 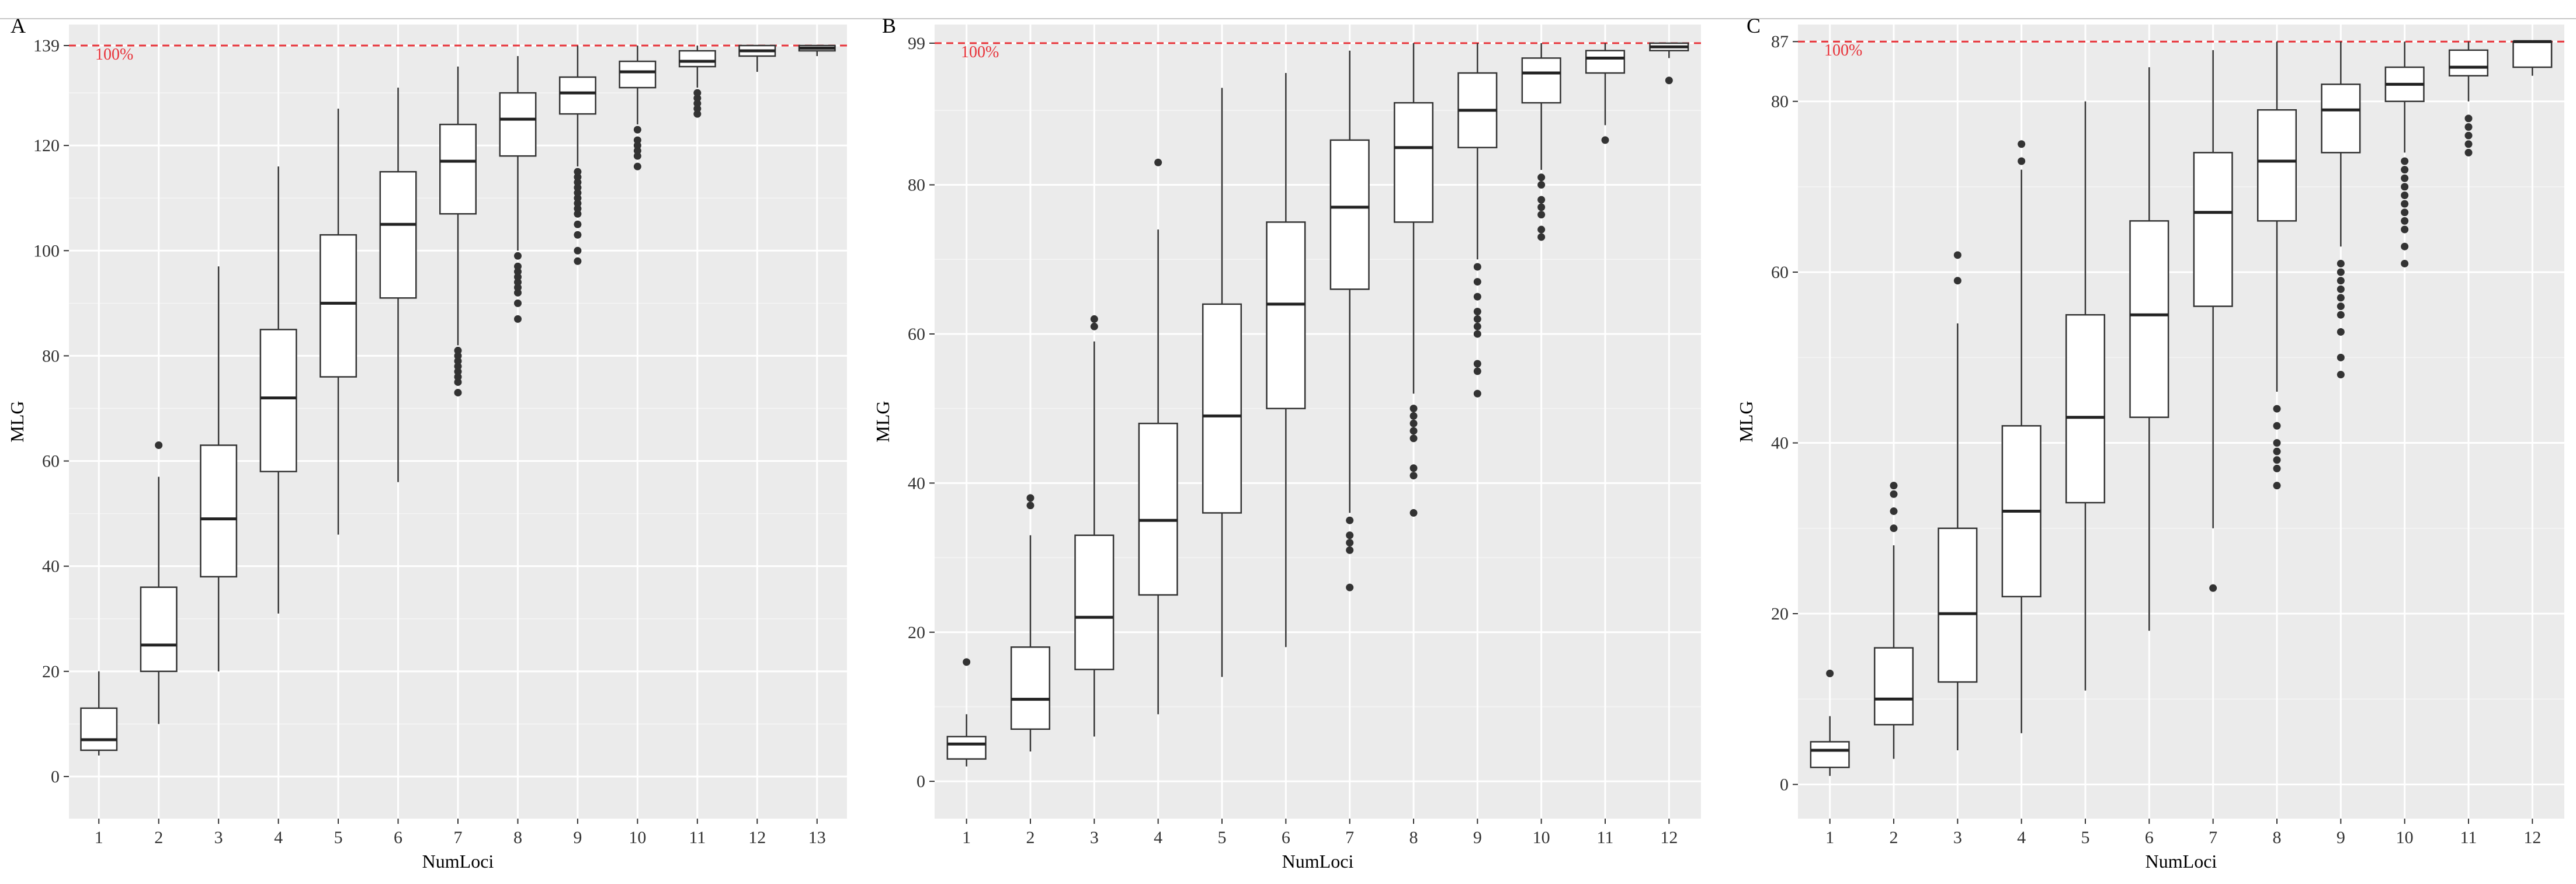 What do you see at coordinates (1780, 614) in the screenshot?
I see `y-tick-label: 20` at bounding box center [1780, 614].